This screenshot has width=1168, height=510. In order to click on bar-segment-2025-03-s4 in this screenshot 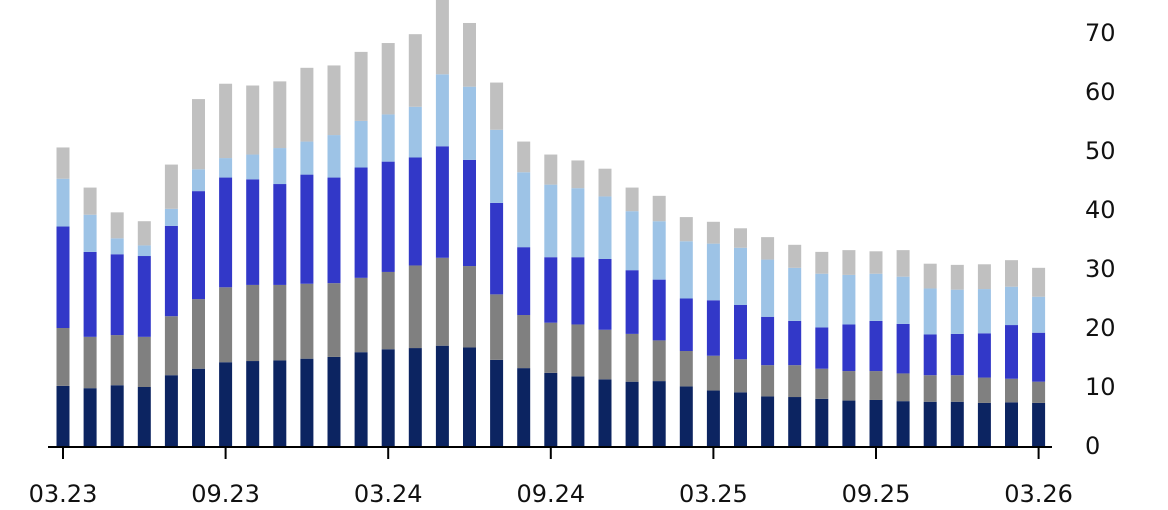, I will do `click(713, 272)`.